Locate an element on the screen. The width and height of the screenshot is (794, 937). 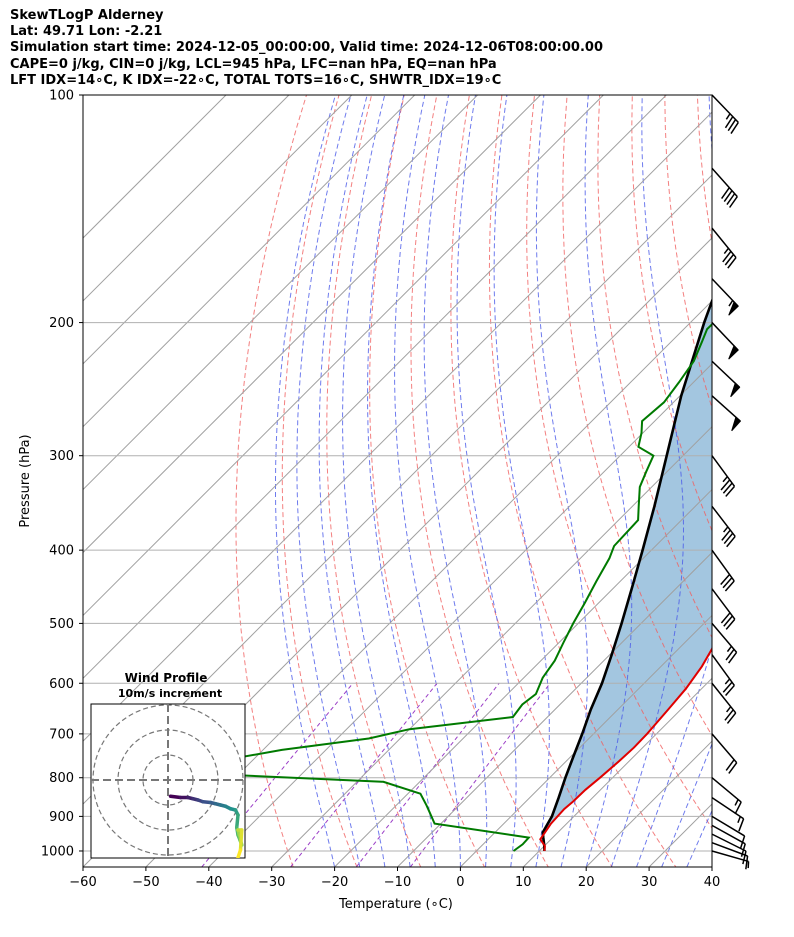
temperature-line is located at coordinates (625, 749).